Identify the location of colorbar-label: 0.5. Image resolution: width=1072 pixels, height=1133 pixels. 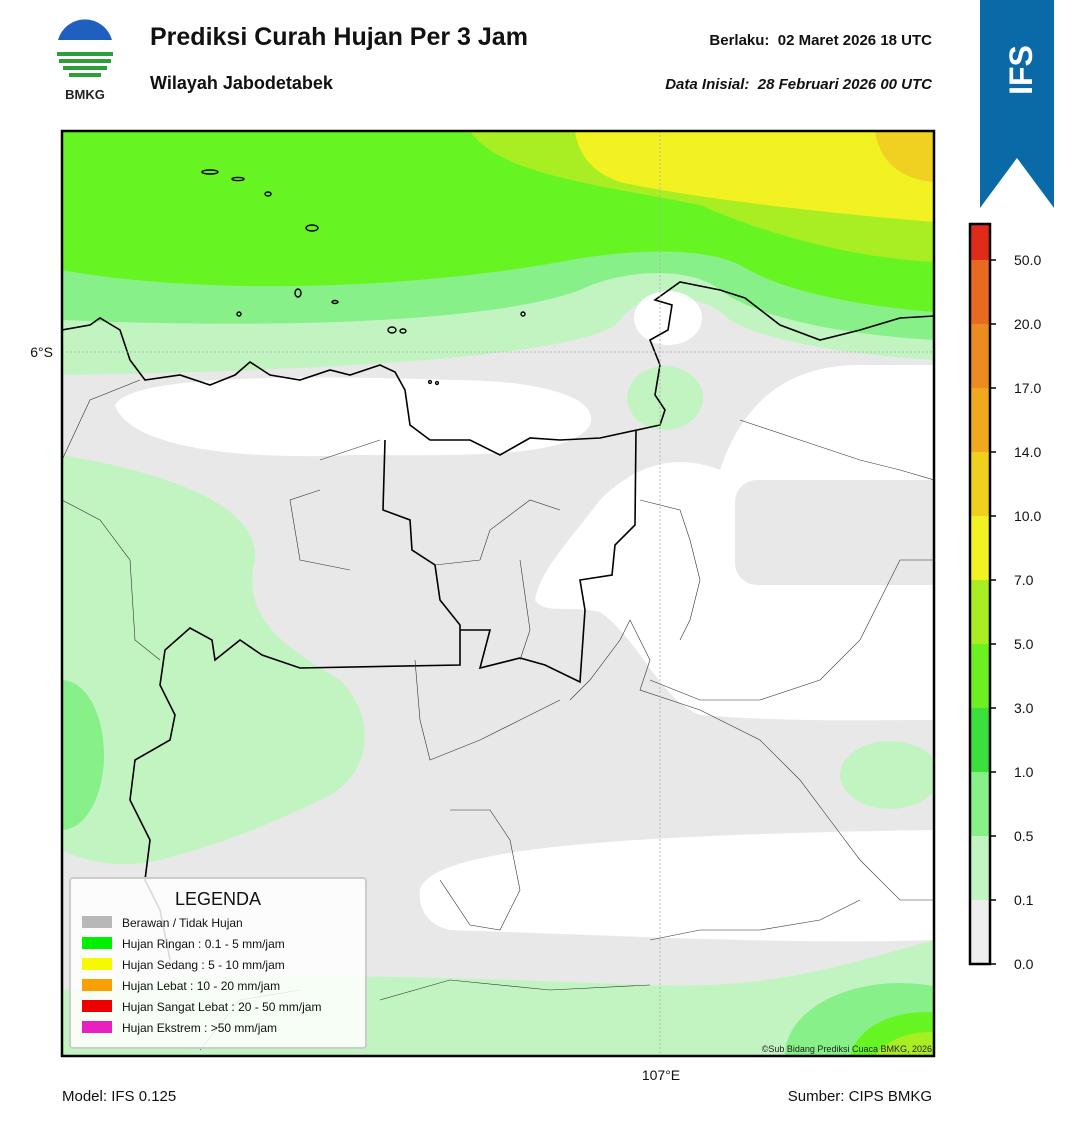
(1024, 836).